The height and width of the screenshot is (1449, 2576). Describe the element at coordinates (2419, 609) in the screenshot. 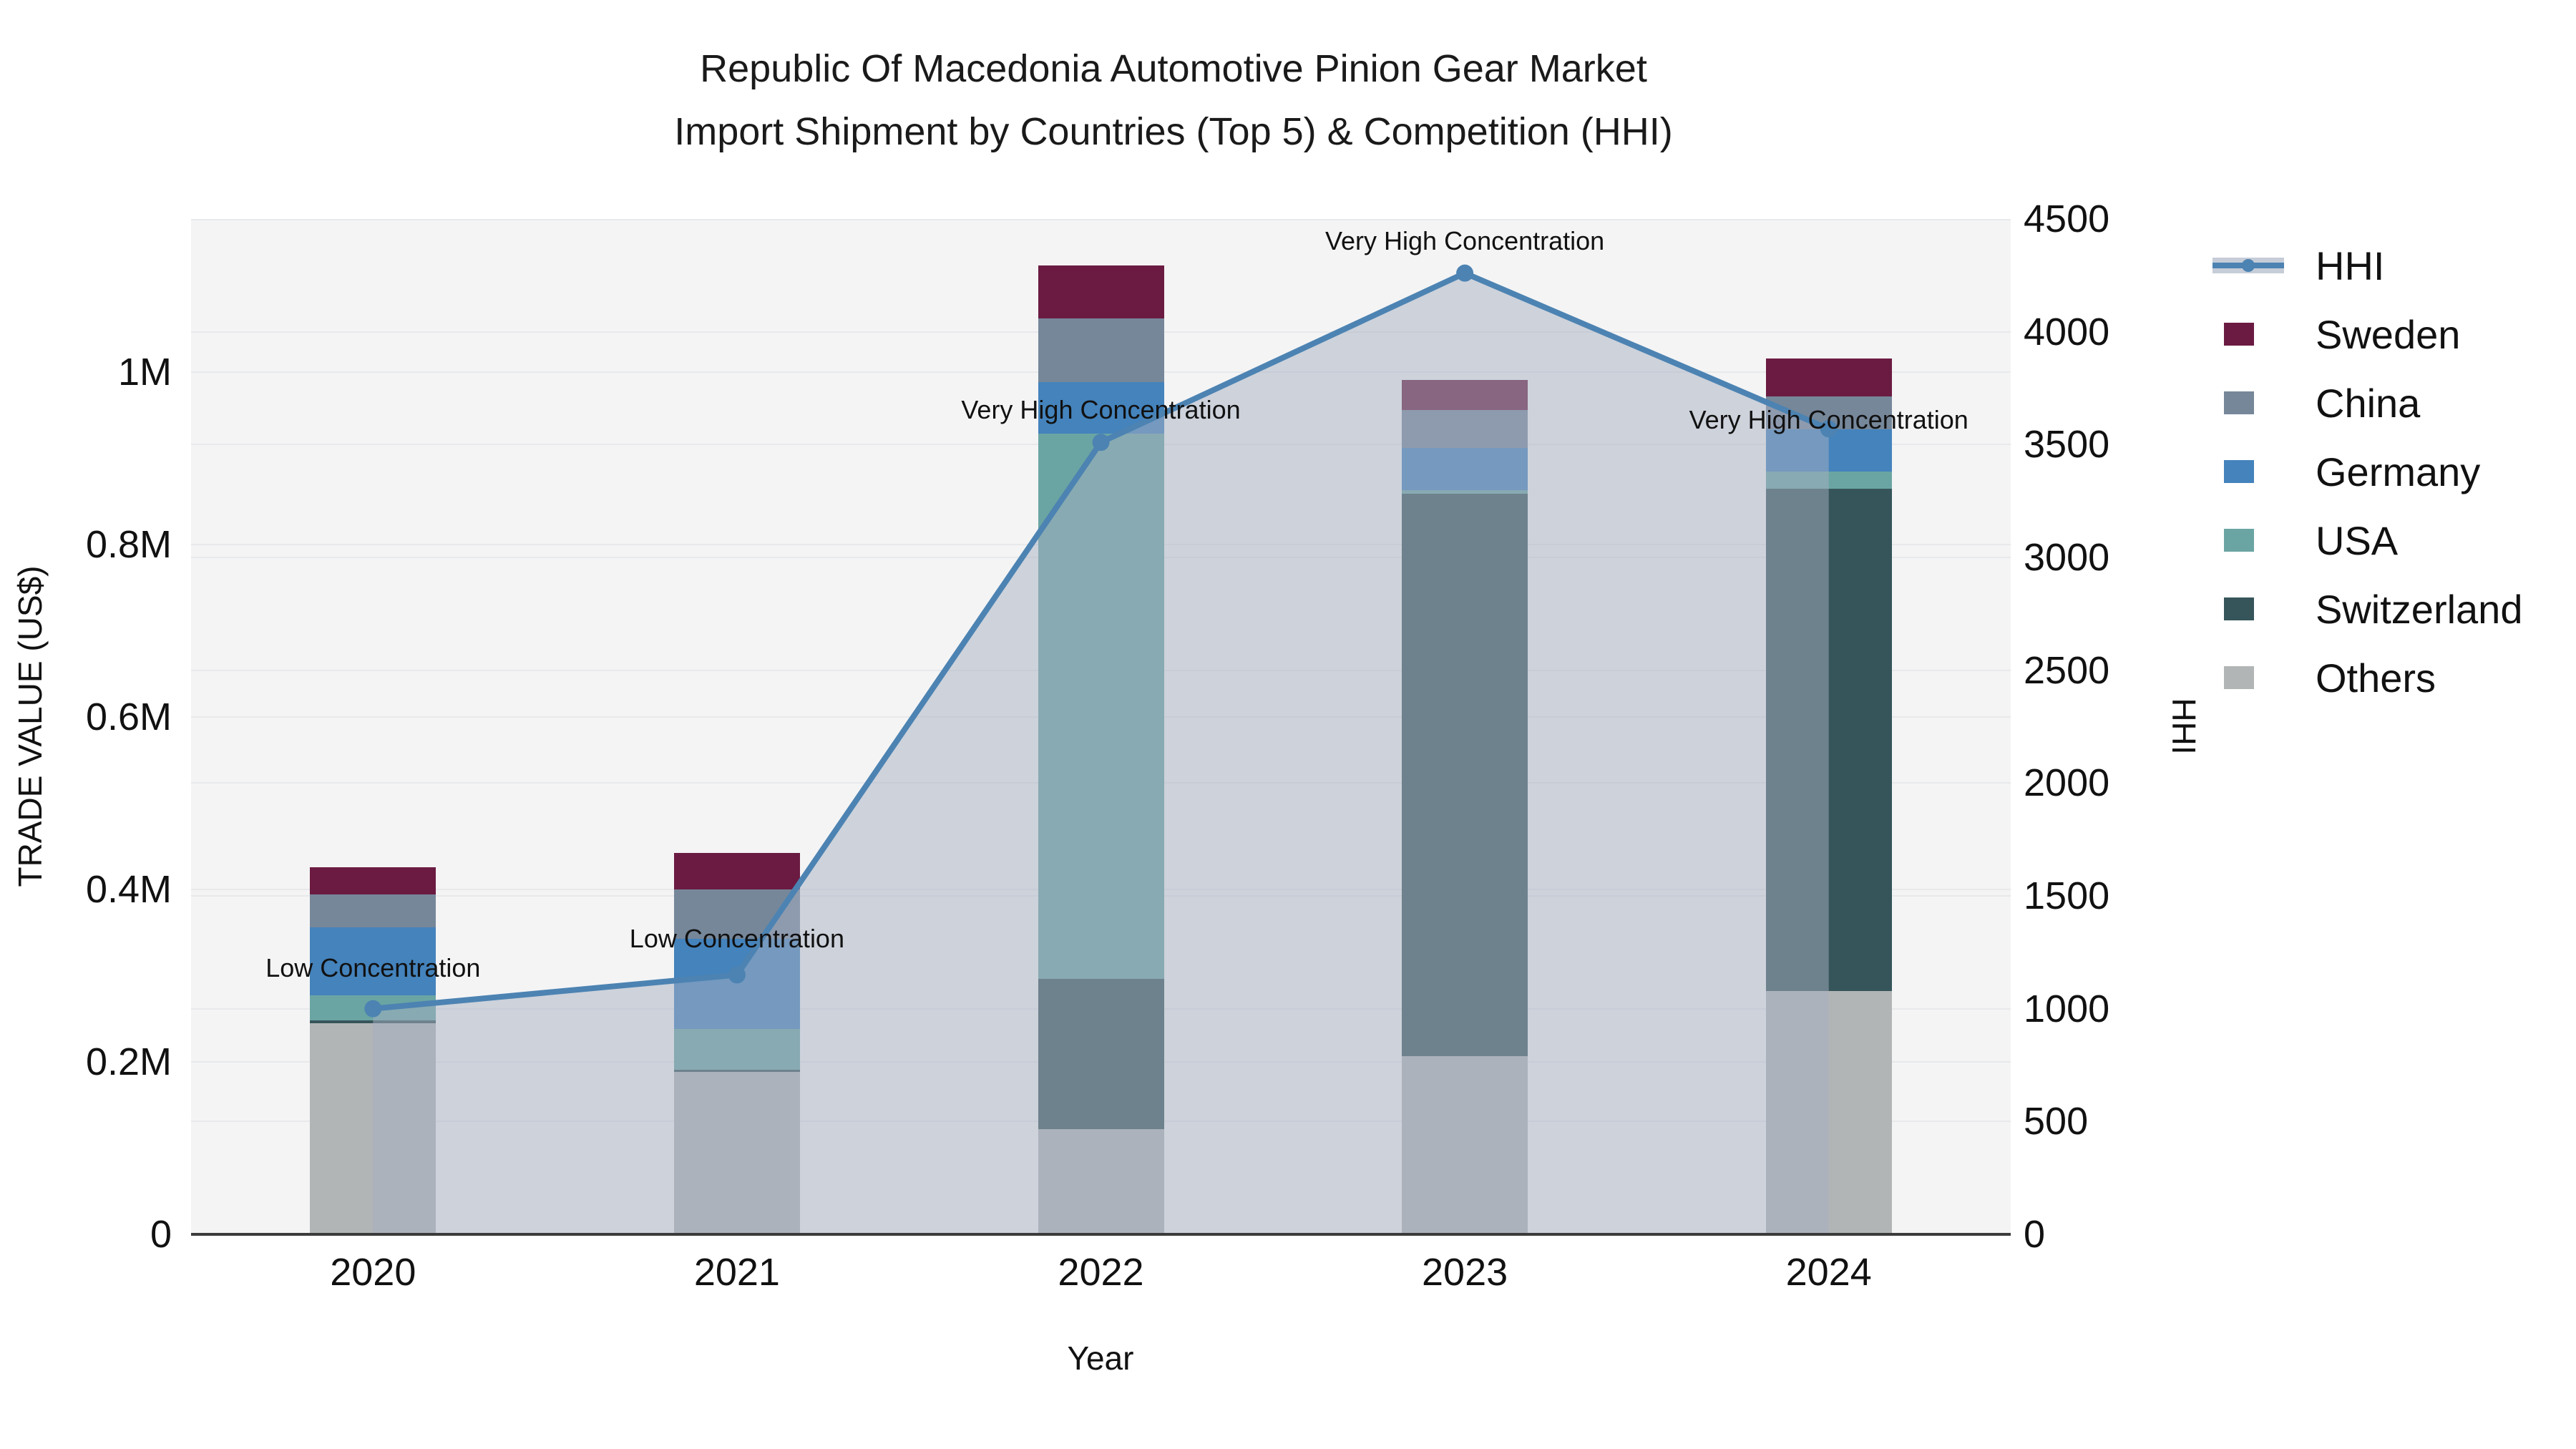

I see `legend-label: Switzerland` at that location.